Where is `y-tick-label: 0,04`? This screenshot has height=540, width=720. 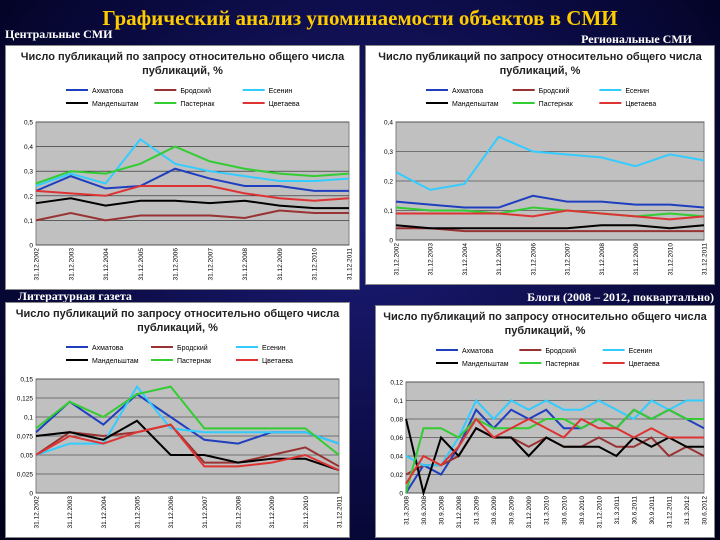
y-tick-label: 0,04 is located at coordinates (396, 457).